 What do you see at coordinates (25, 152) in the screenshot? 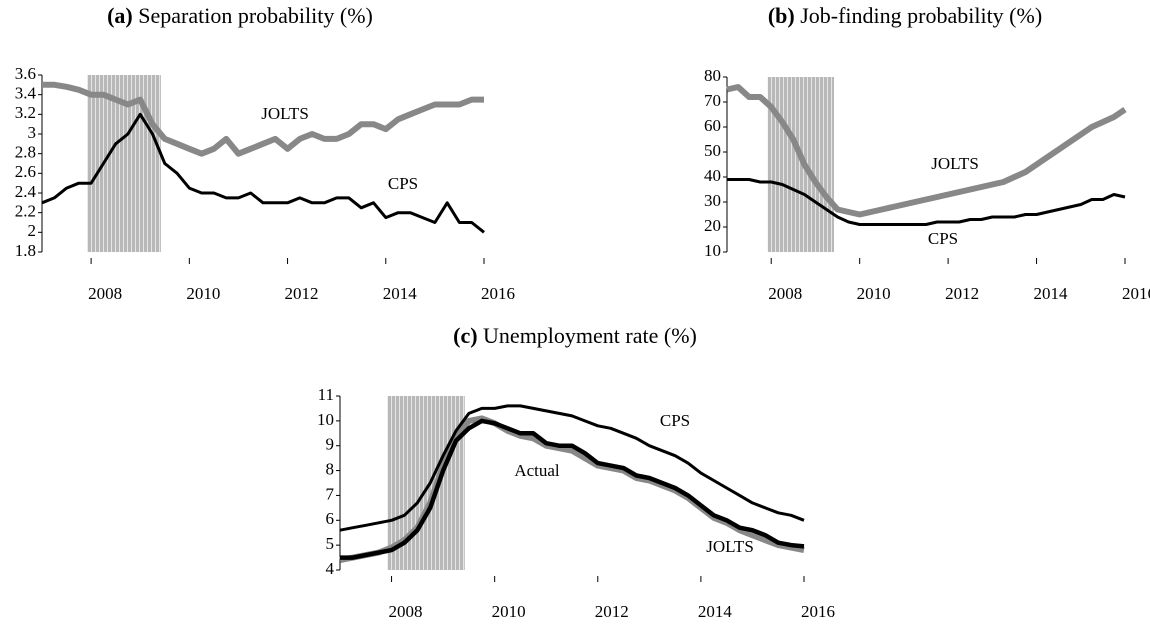
I see `y-tick-label: 2.8` at bounding box center [25, 152].